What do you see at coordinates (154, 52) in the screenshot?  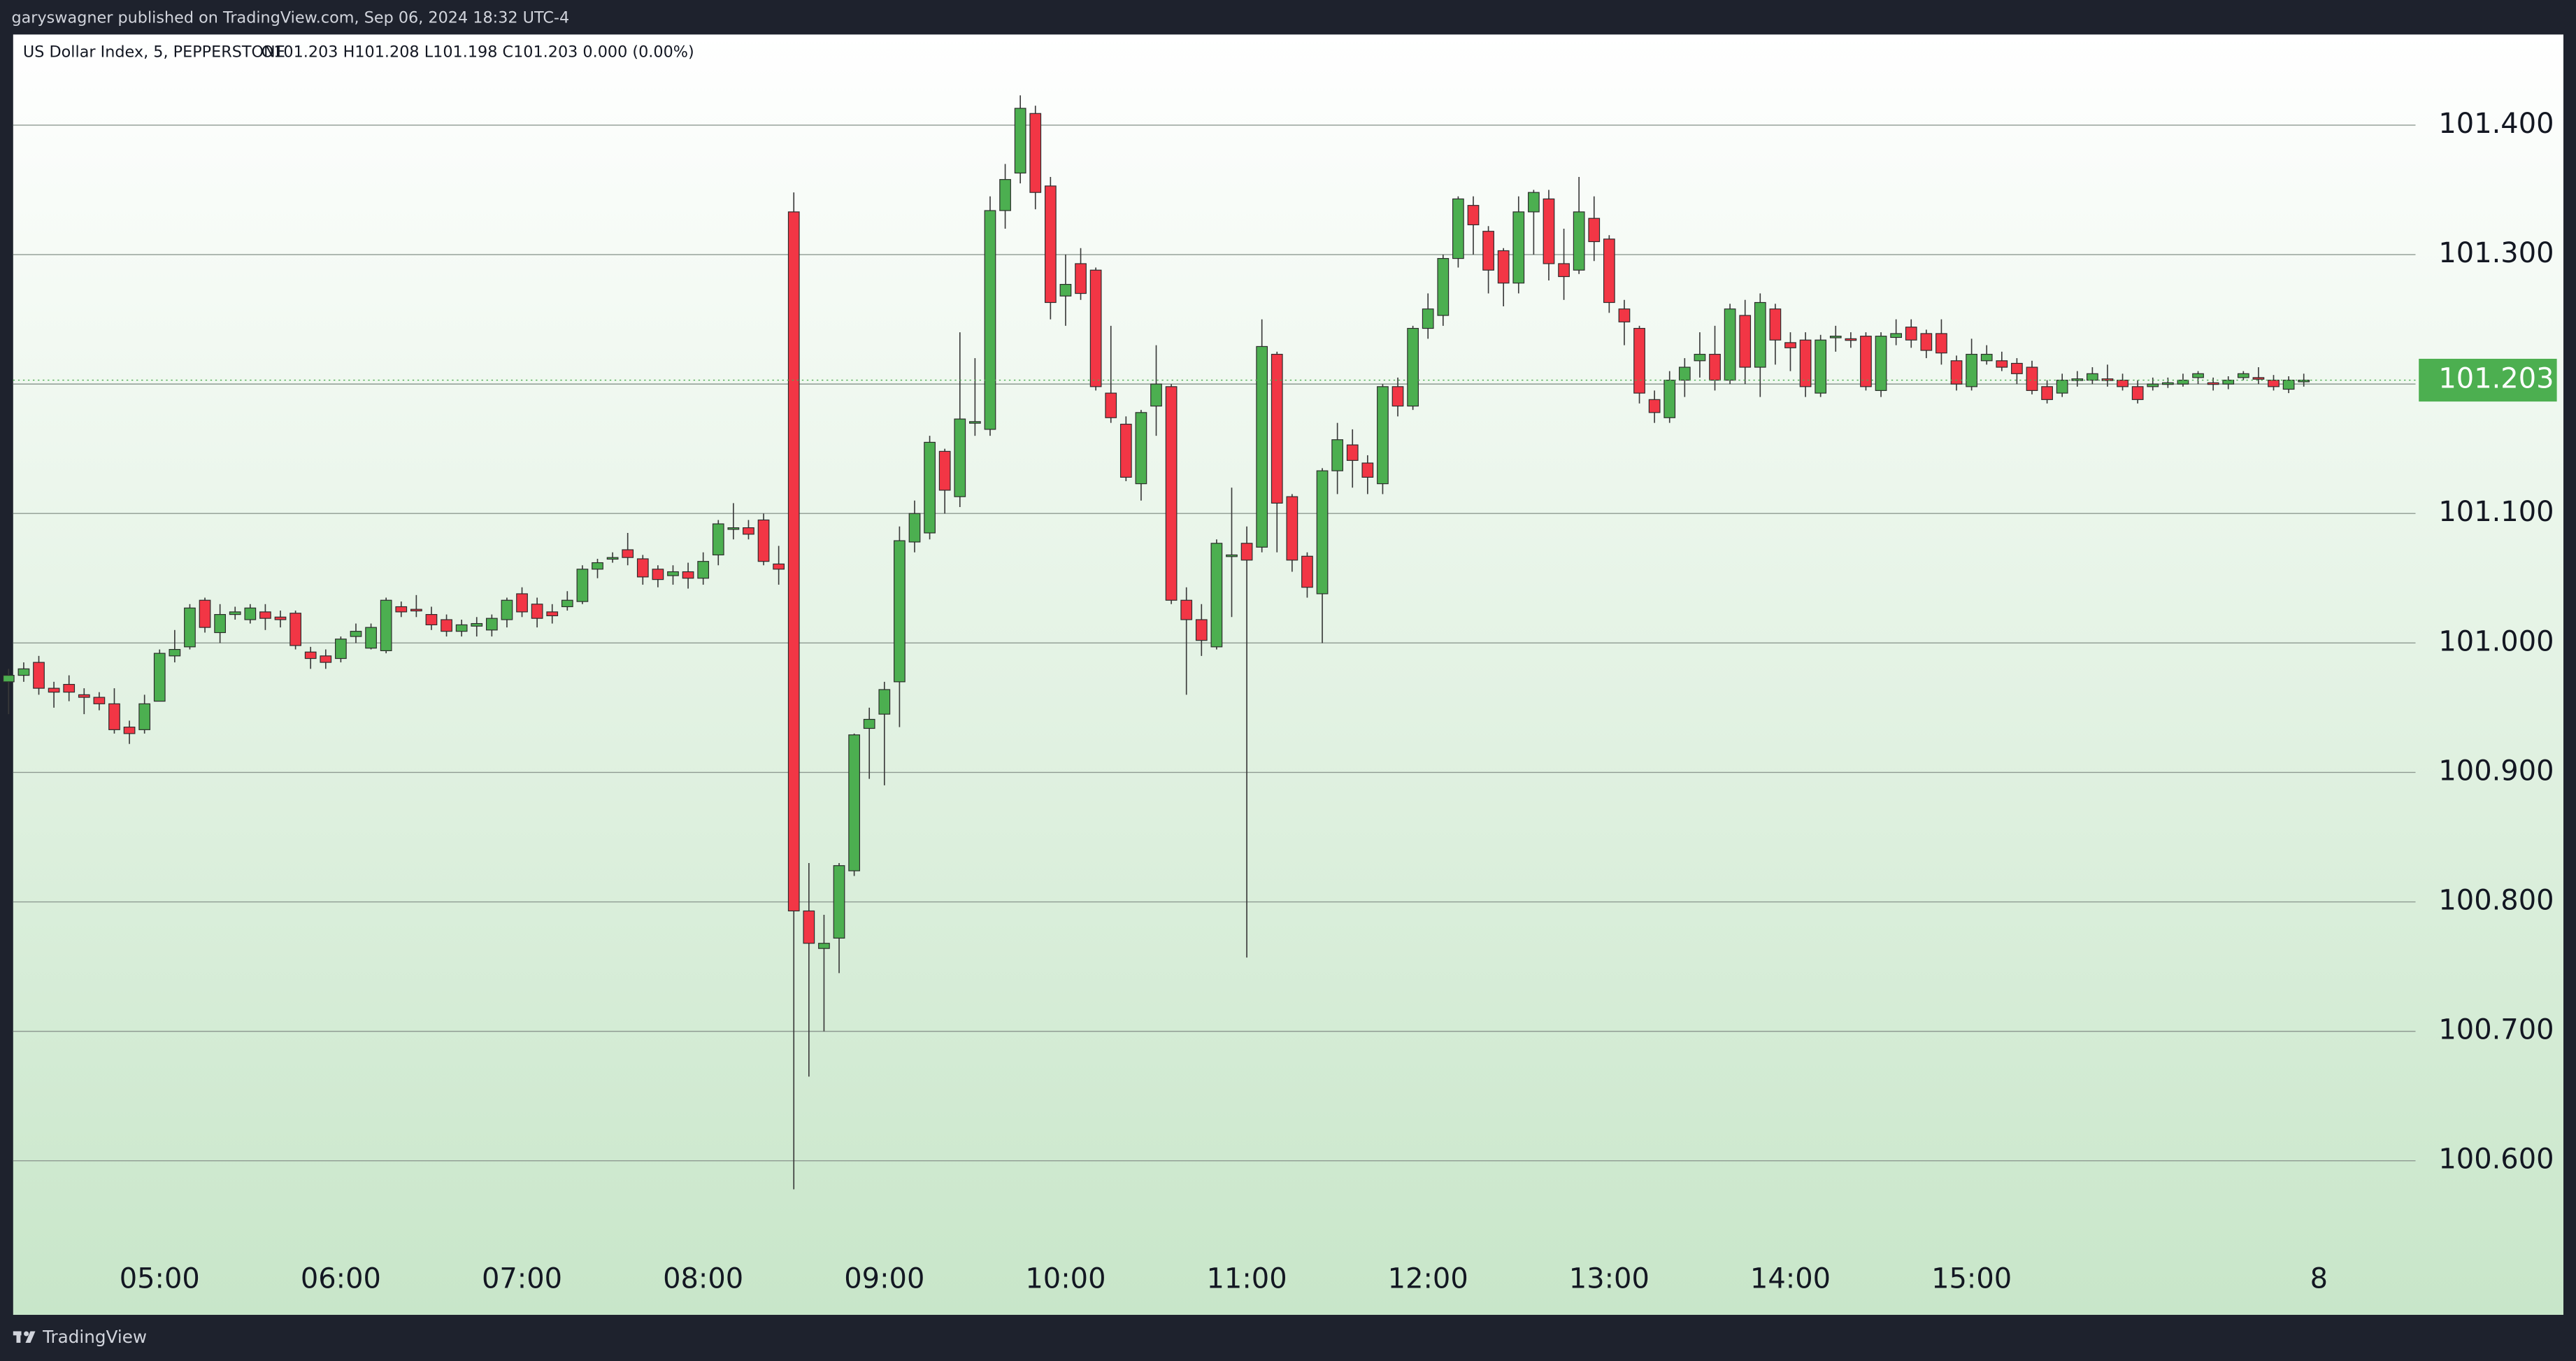 I see `symbol-title: US Dollar Index, 5, PEPPERSTONE` at bounding box center [154, 52].